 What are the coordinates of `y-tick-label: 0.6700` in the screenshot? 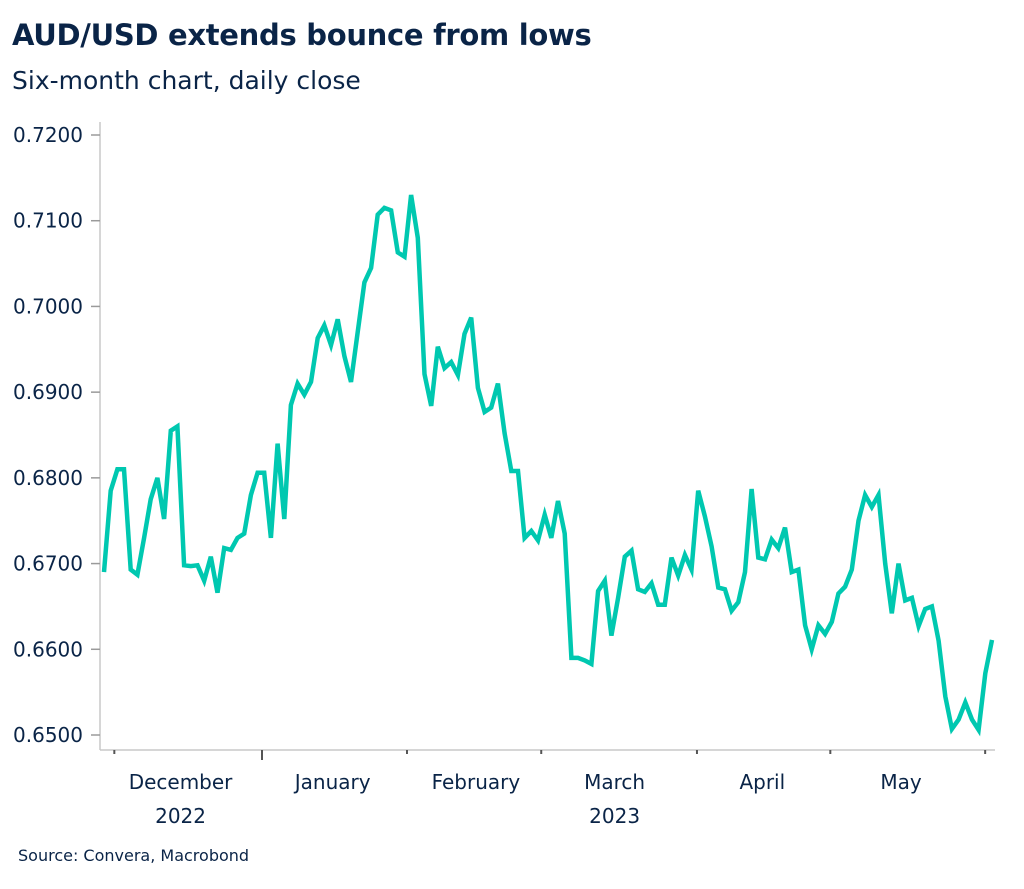 It's located at (48, 564).